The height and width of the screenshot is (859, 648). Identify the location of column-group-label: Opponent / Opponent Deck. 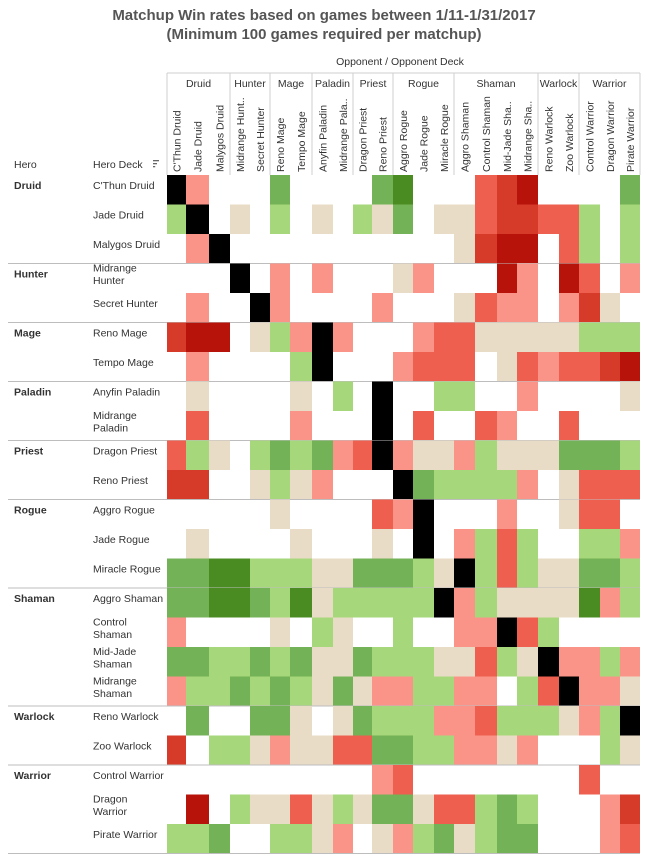
(400, 62).